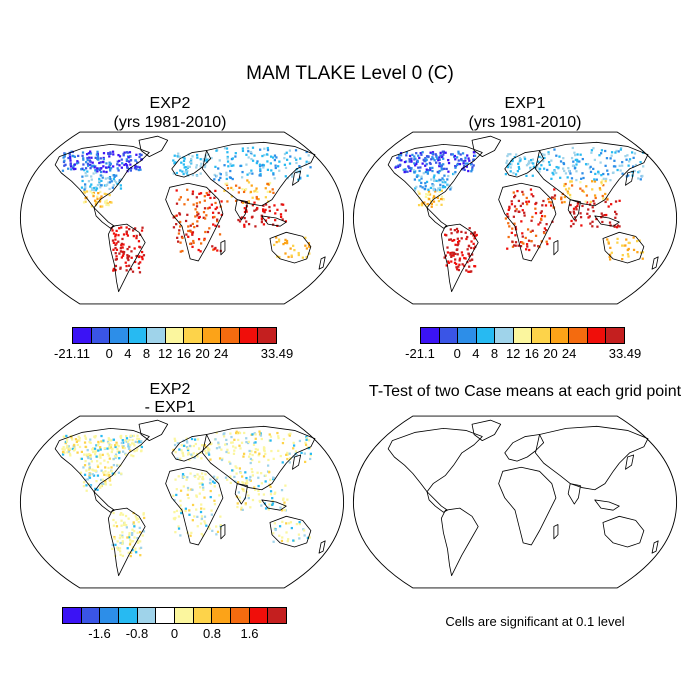  Describe the element at coordinates (430, 335) in the screenshot. I see `cb2-swatch` at that location.